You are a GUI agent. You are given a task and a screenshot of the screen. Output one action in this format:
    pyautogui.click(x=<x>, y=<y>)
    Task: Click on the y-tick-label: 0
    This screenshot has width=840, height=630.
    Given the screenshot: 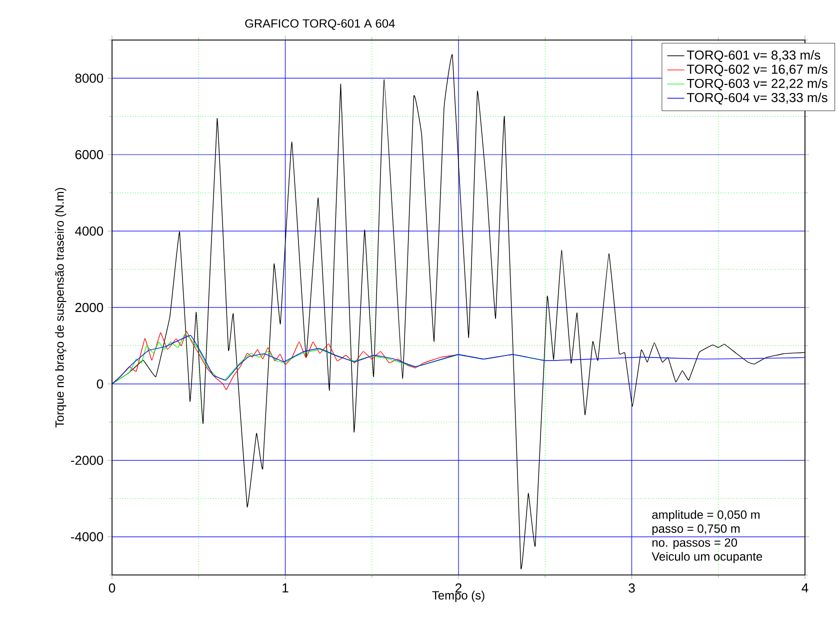 What is the action you would take?
    pyautogui.click(x=100, y=383)
    